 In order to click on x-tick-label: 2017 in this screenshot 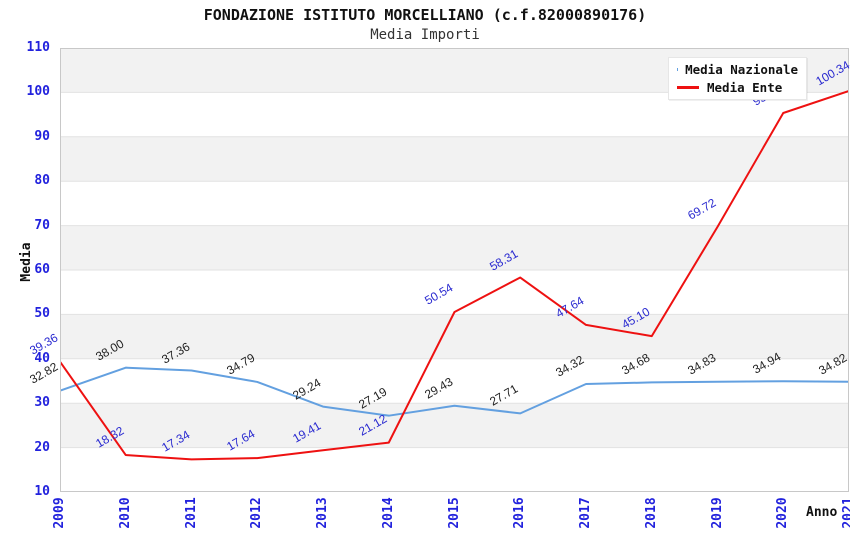, I will do `click(585, 513)`.